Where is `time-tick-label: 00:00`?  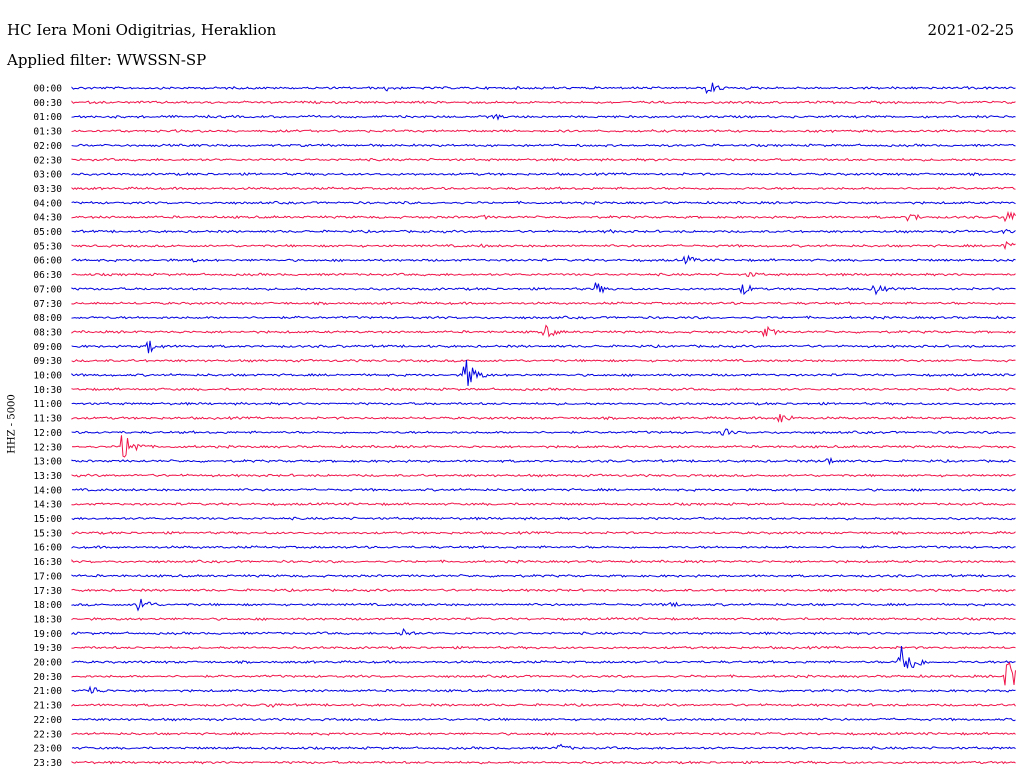 time-tick-label: 00:00 is located at coordinates (47, 89).